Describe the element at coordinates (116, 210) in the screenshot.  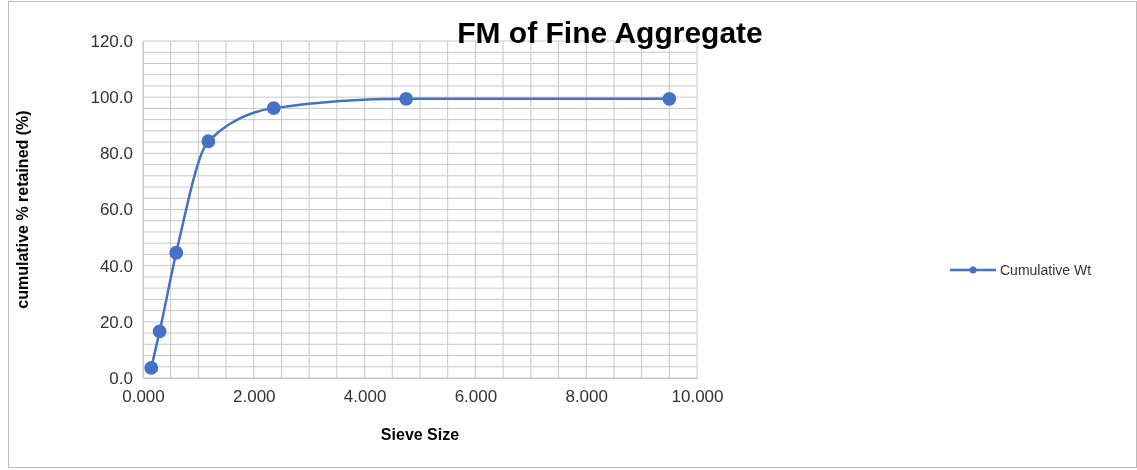
I see `y-tick-label: 60.0` at that location.